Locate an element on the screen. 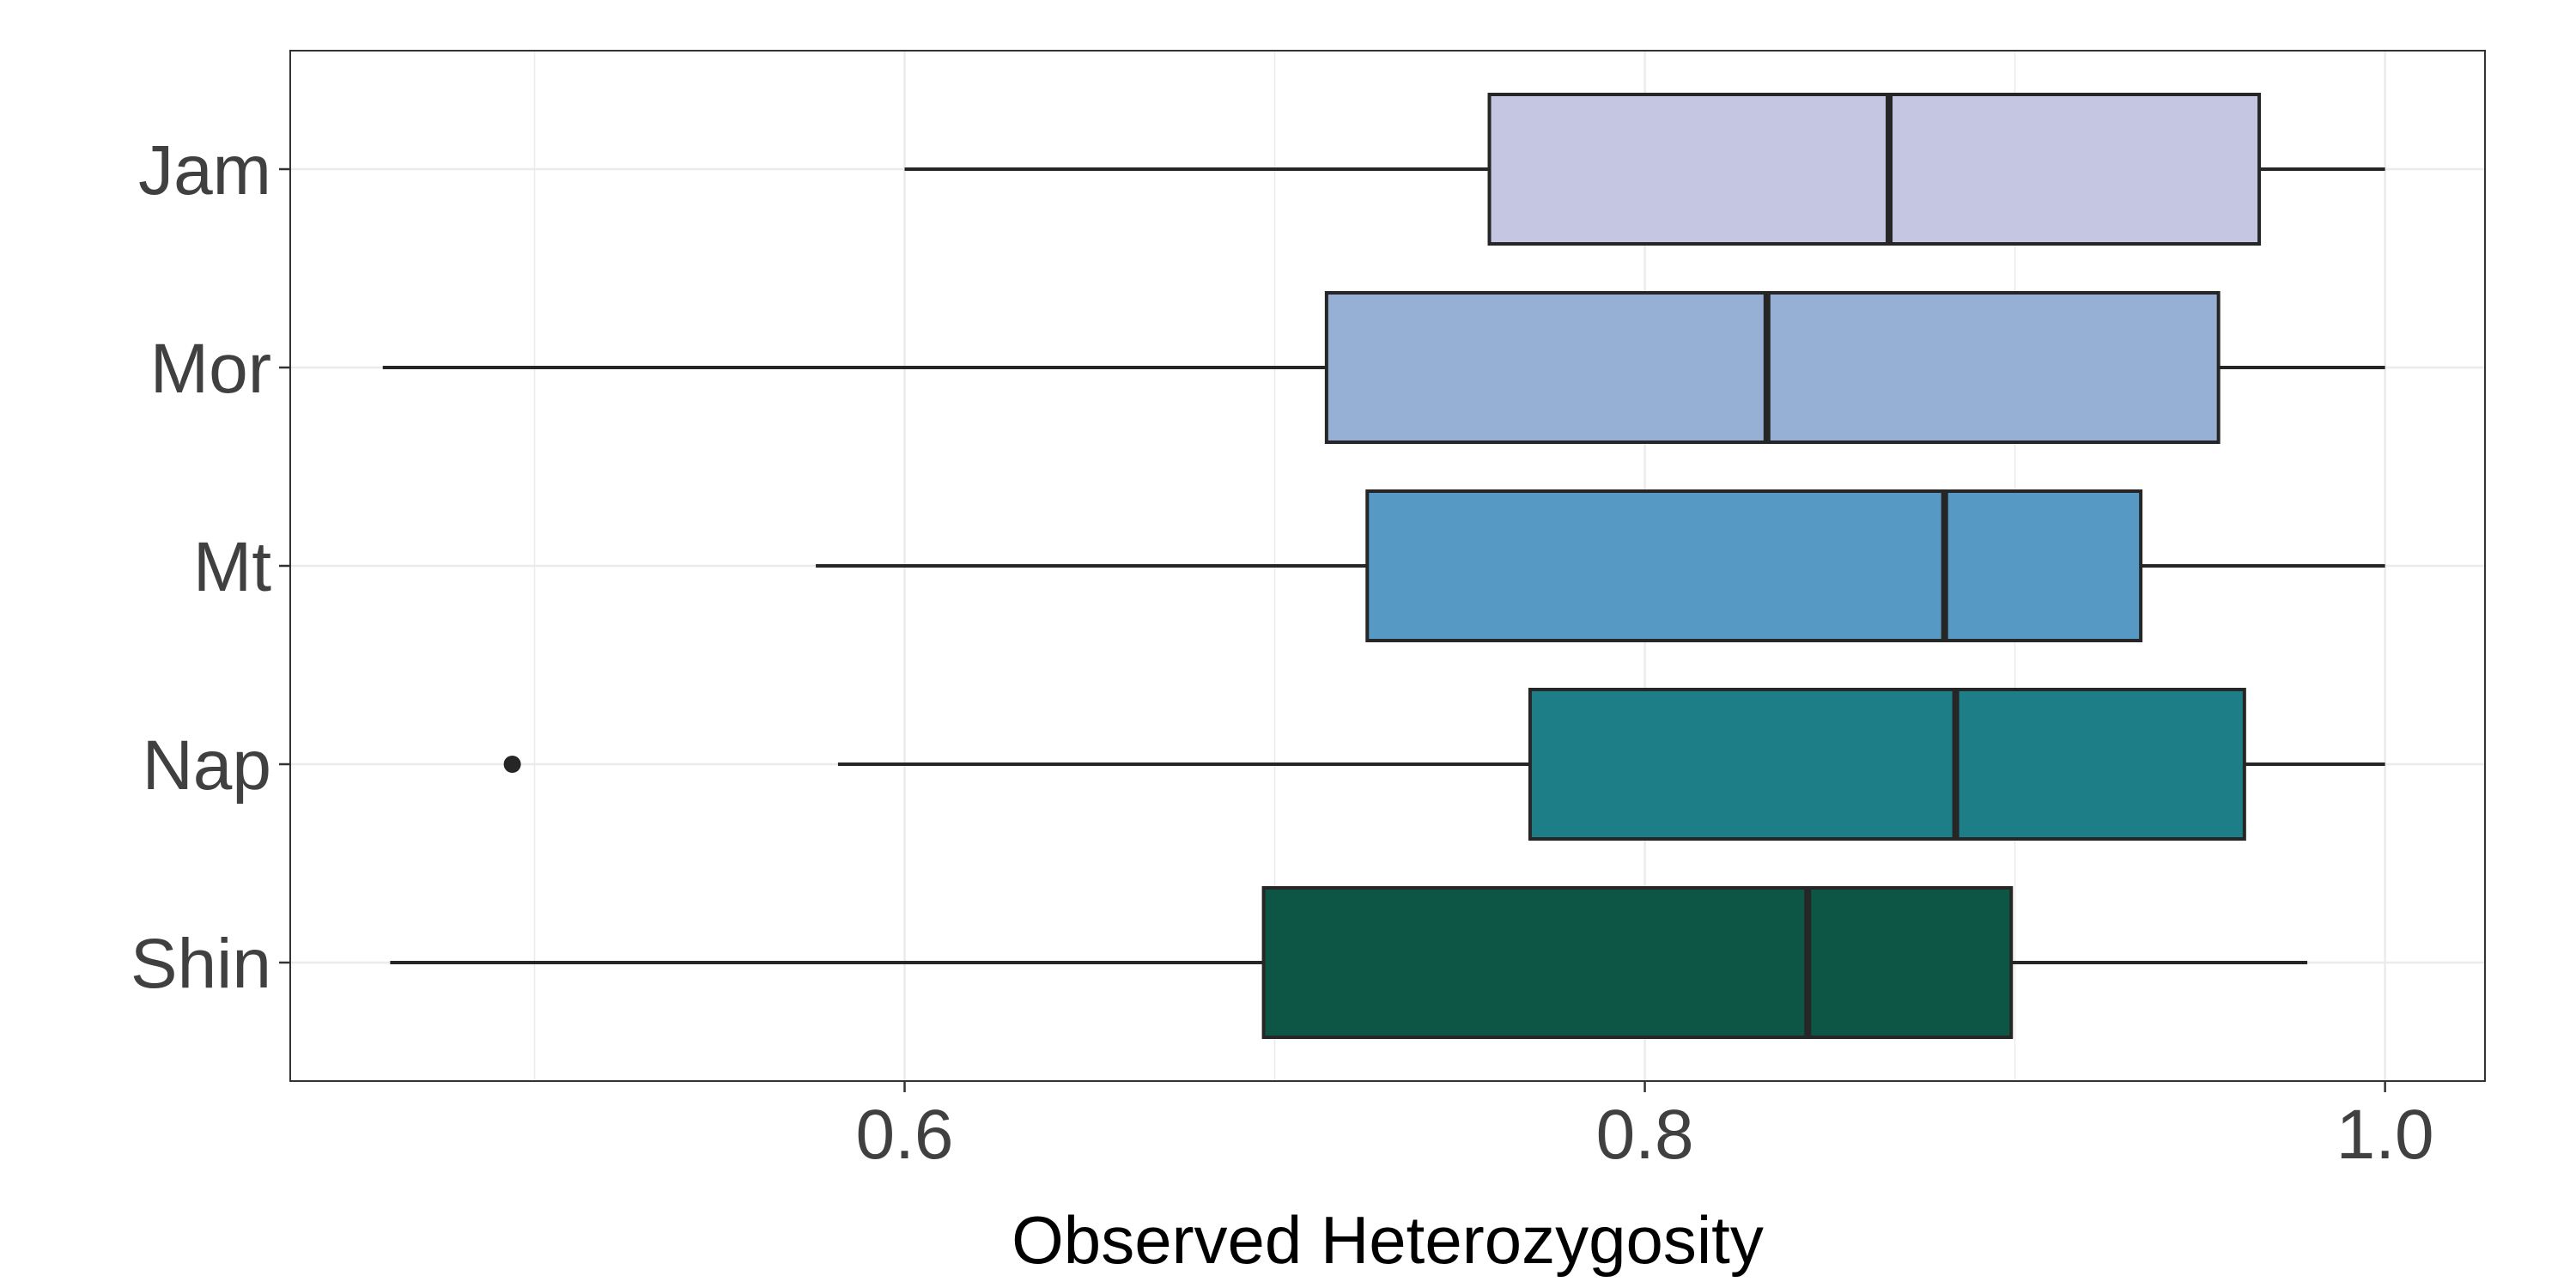 This screenshot has width=2576, height=1288. y-tick-label: Nap is located at coordinates (207, 766).